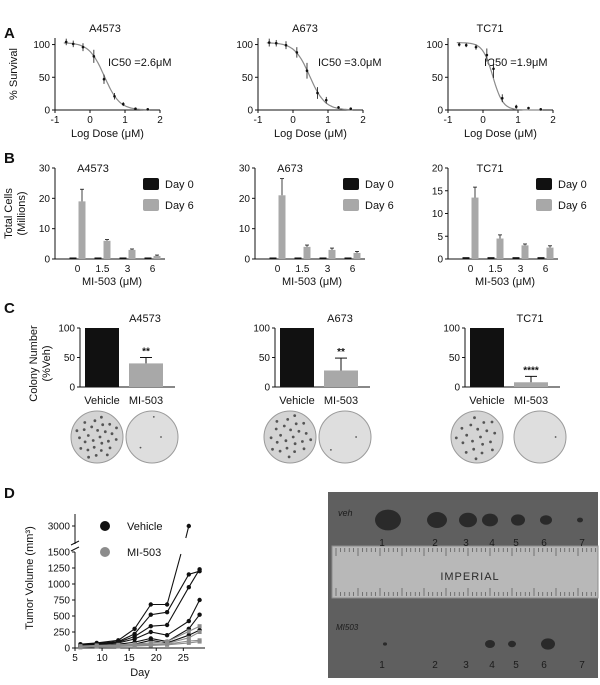 This screenshot has height=685, width=600. What do you see at coordinates (105, 526) in the screenshot?
I see `legend-marker-vehicle` at bounding box center [105, 526].